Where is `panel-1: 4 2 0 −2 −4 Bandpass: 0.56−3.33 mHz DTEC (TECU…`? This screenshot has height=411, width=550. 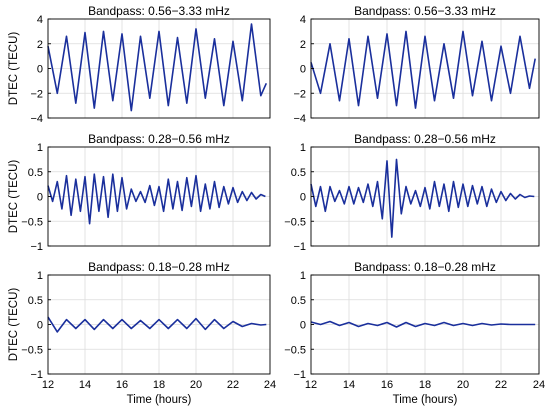
panel-1: 4 2 0 −2 −4 Bandpass: 0.56−3.33 mHz DTEC (TECU… is located at coordinates (139, 64).